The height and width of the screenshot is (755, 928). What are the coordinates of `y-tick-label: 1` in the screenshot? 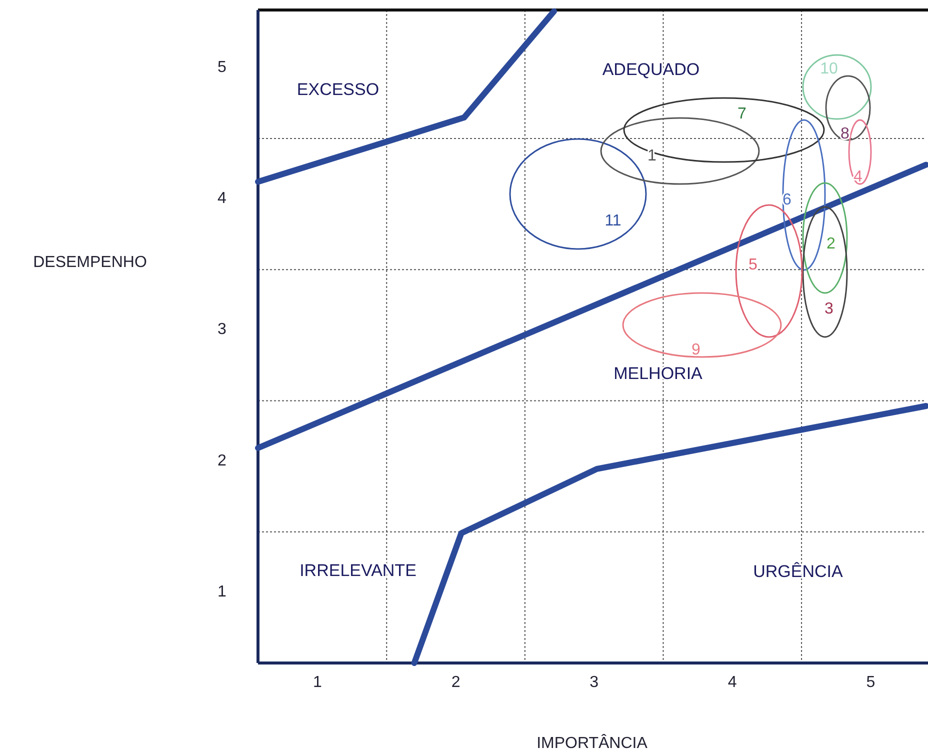 It's located at (222, 591).